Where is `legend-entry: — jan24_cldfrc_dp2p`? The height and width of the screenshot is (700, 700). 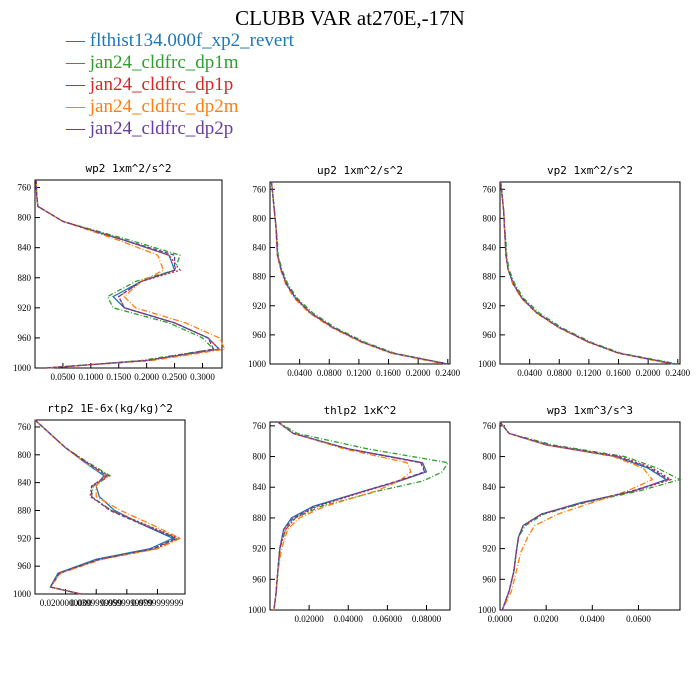
legend-entry: — jan24_cldfrc_dp2p is located at coordinates (180, 129).